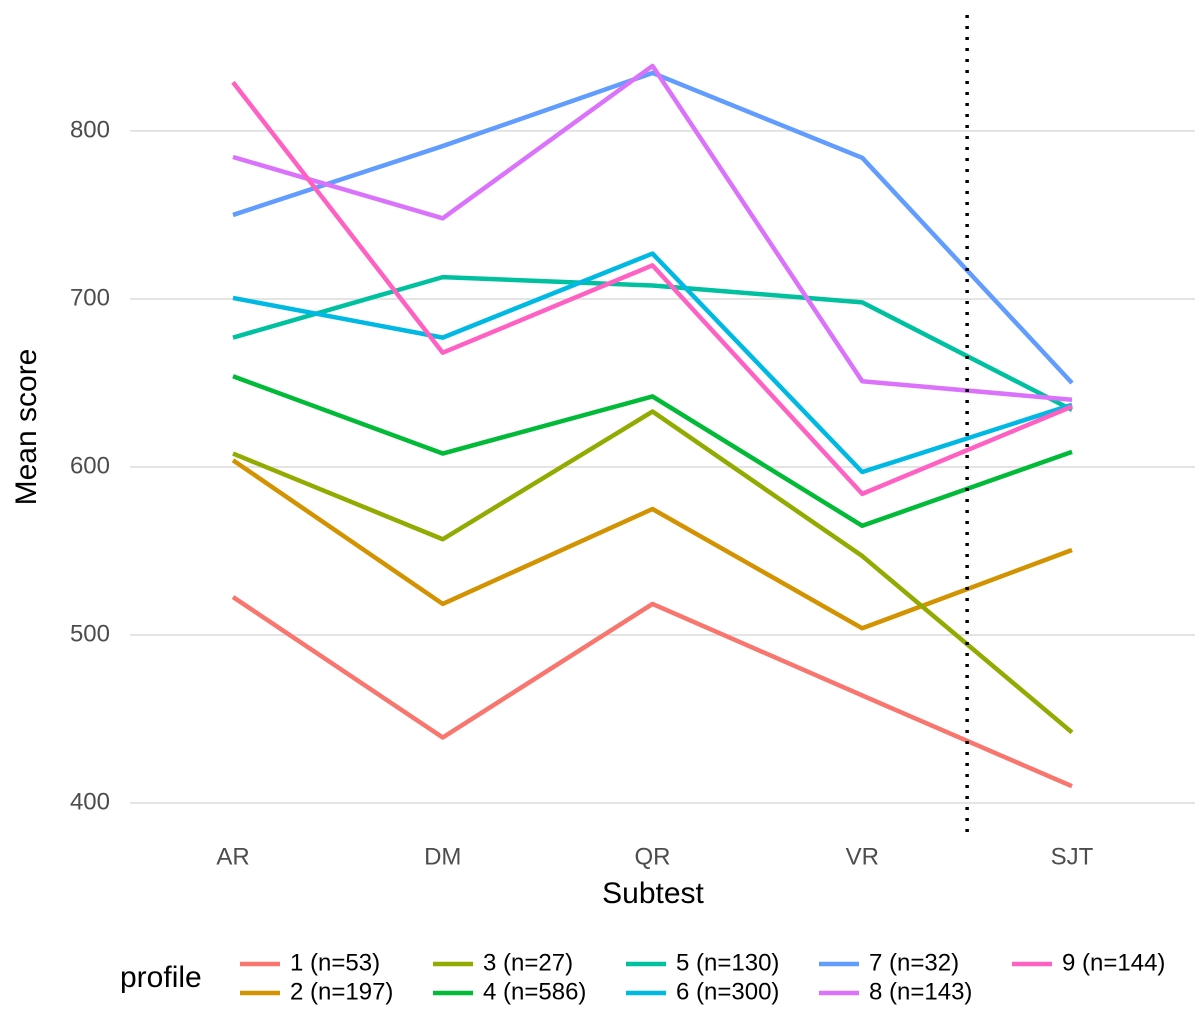 Image resolution: width=1198 pixels, height=1010 pixels. Describe the element at coordinates (442, 856) in the screenshot. I see `x-tick-label: DM` at that location.